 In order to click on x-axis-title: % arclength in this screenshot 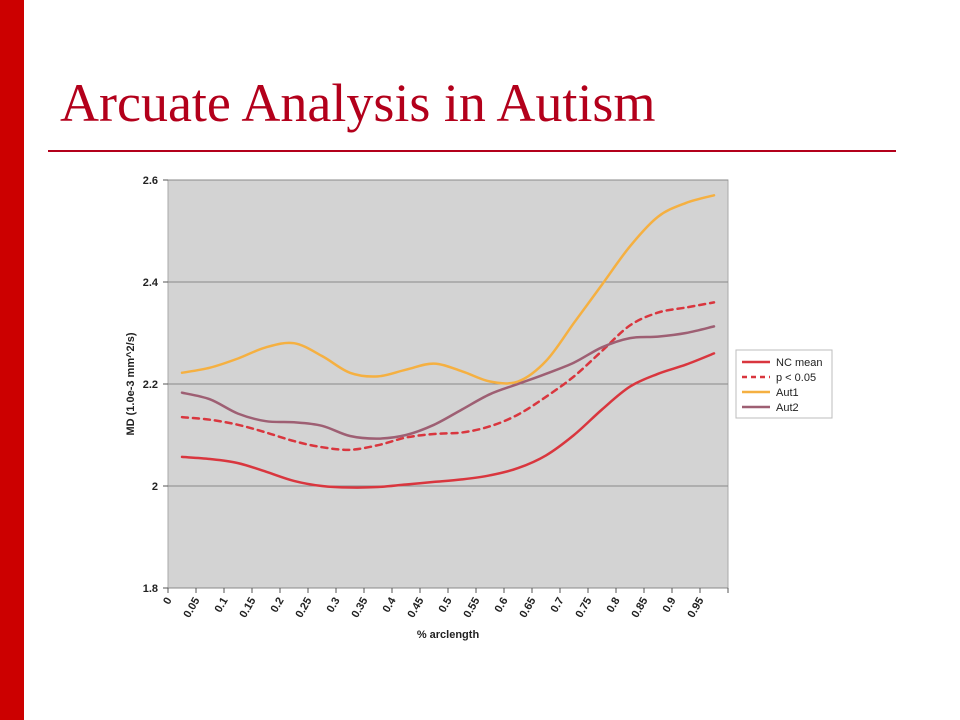, I will do `click(448, 635)`.